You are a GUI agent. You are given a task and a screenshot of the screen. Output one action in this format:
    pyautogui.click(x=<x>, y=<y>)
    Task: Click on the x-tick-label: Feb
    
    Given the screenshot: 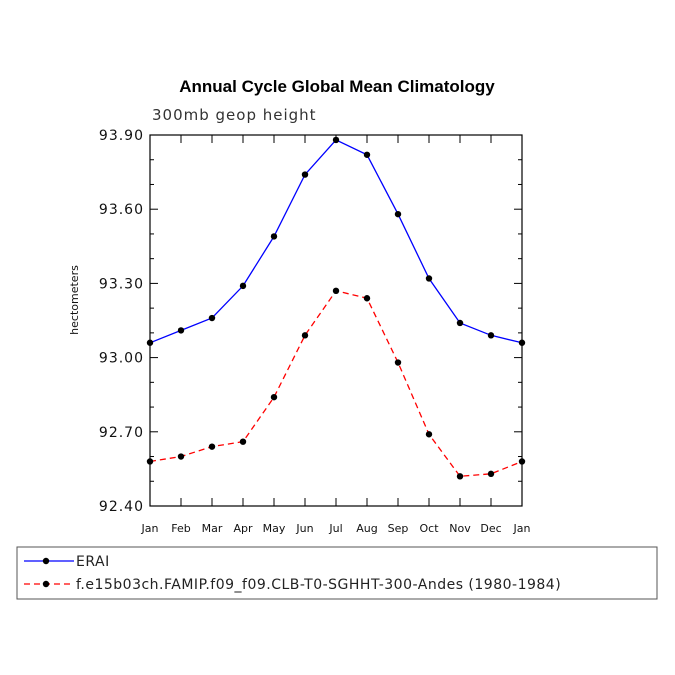 What is the action you would take?
    pyautogui.click(x=180, y=528)
    